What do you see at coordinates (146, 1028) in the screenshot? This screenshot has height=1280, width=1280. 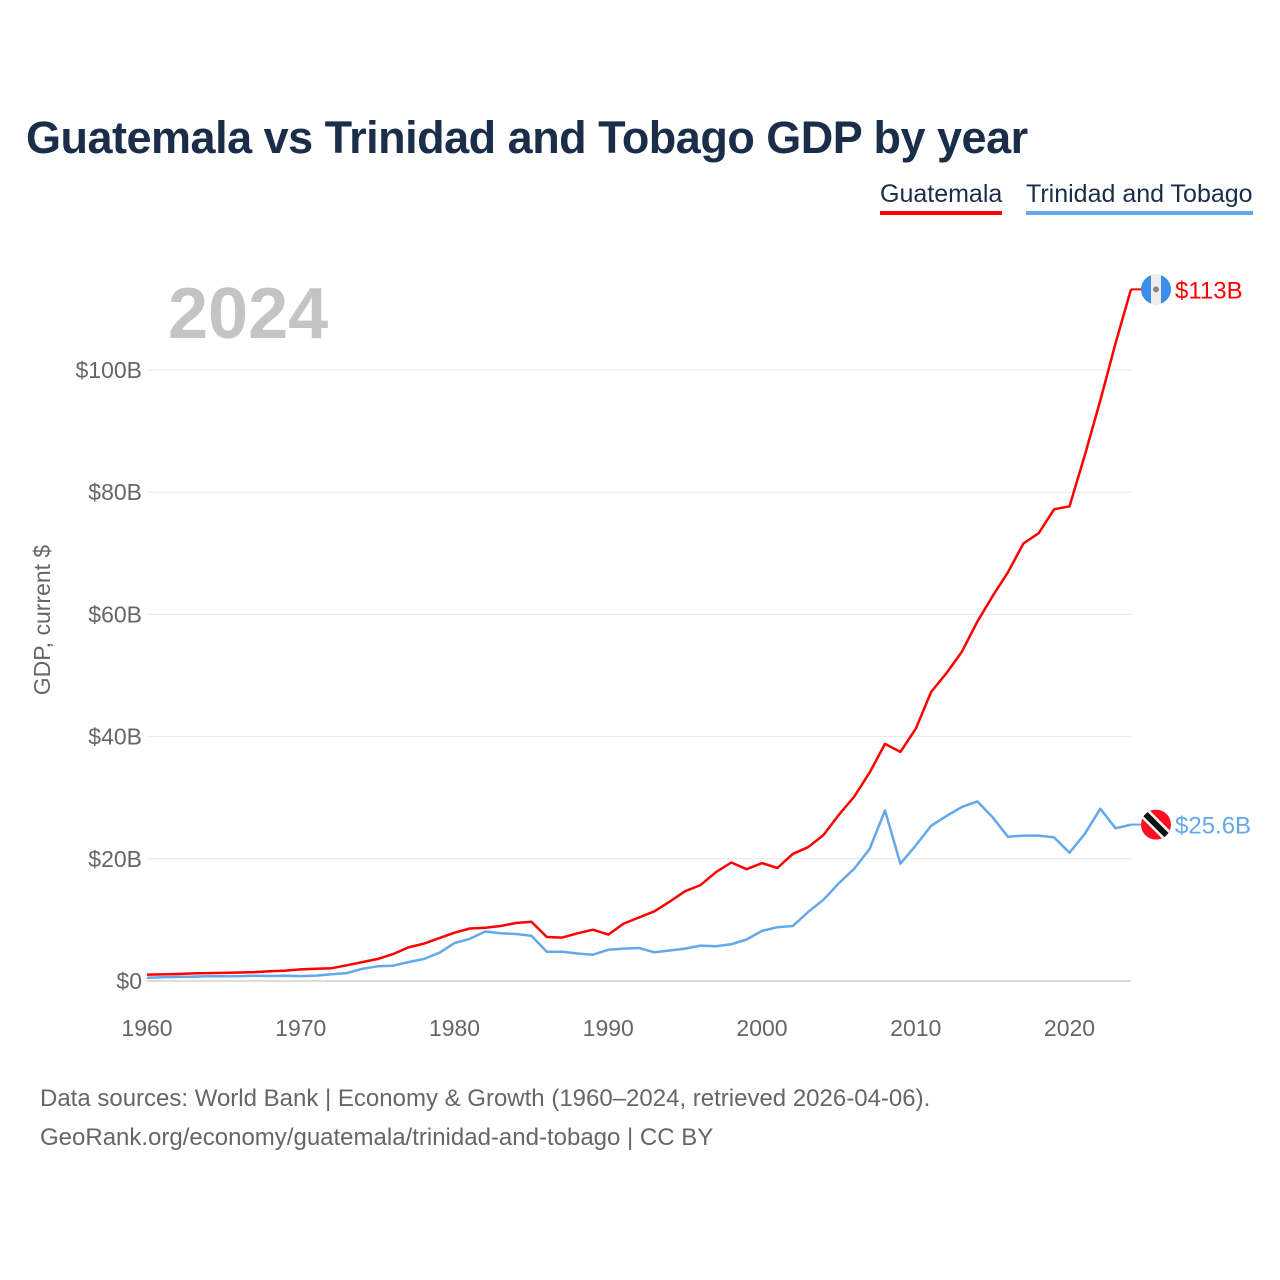 I see `x-tick-label: 1960` at bounding box center [146, 1028].